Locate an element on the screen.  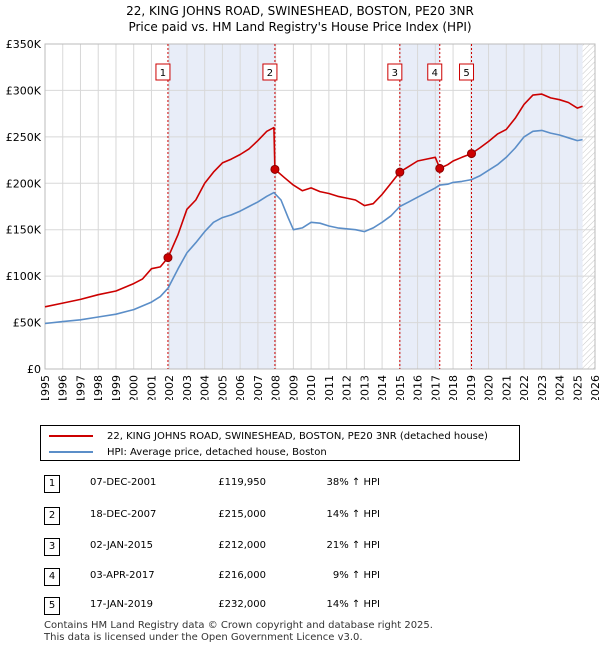
x-tick-label: 2019 is located at coordinates (471, 387).